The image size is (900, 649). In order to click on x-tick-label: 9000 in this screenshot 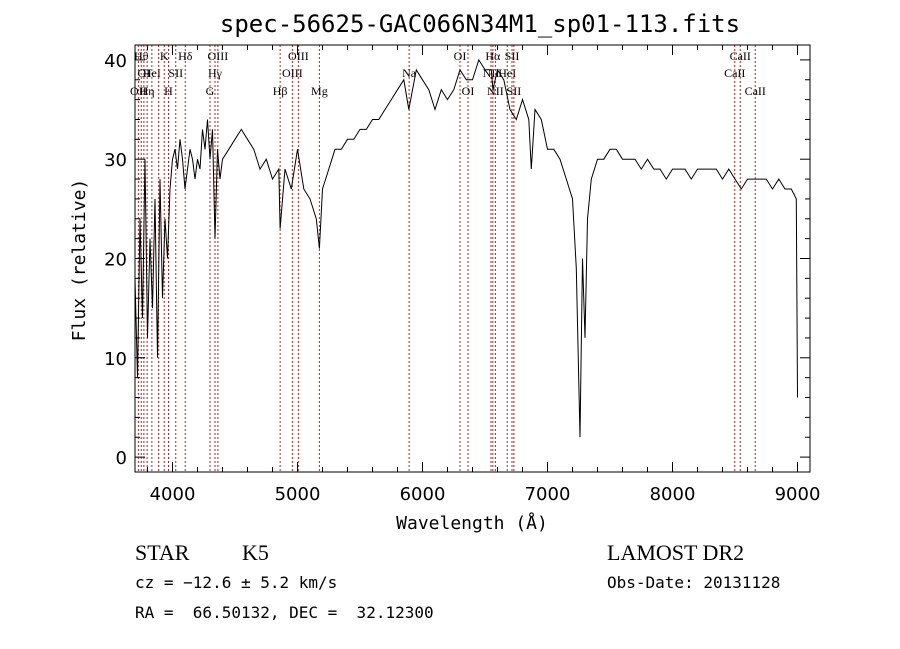, I will do `click(798, 494)`.